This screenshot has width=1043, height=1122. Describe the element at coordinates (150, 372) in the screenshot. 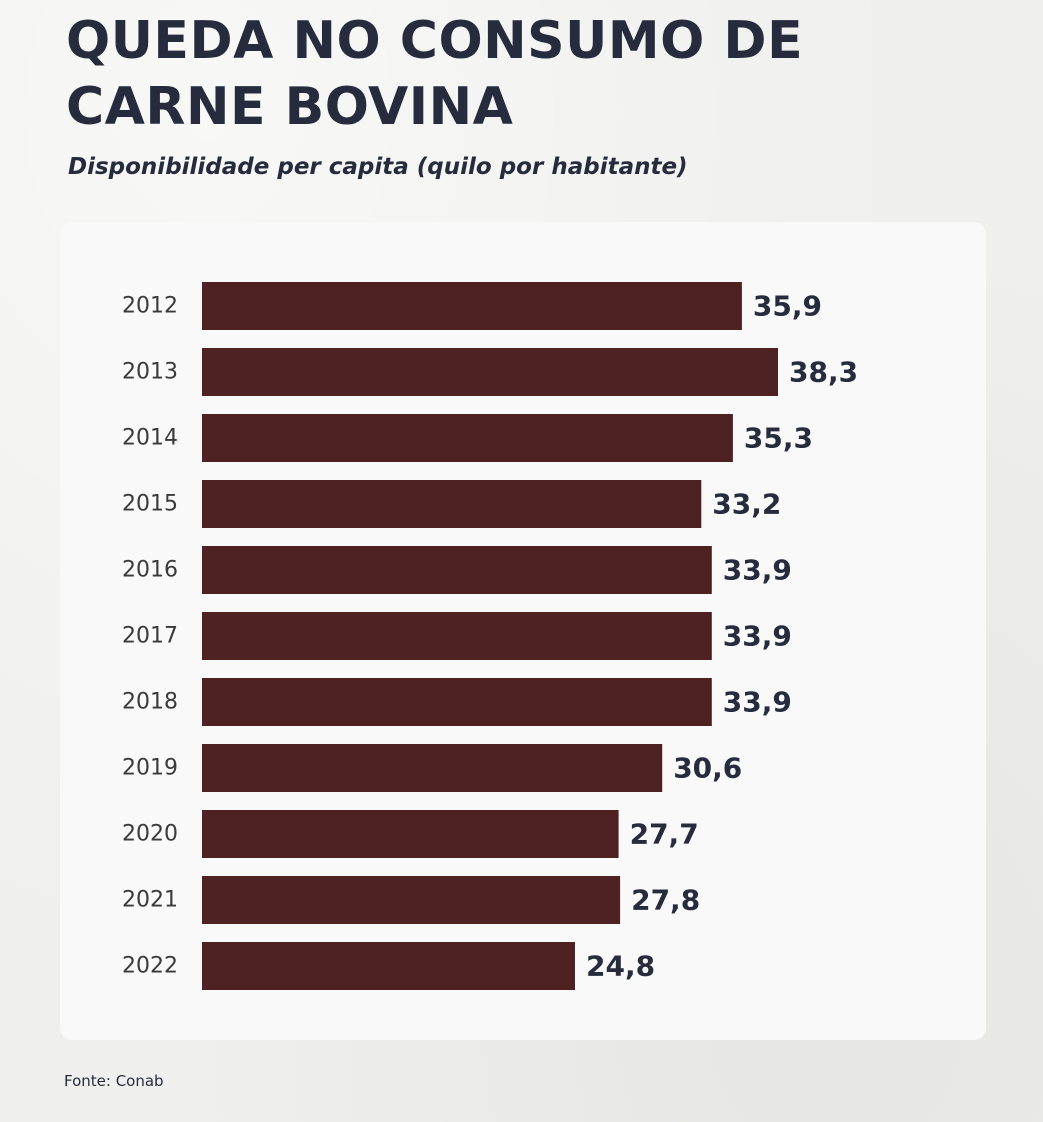

I see `category-label-2013: 2013` at that location.